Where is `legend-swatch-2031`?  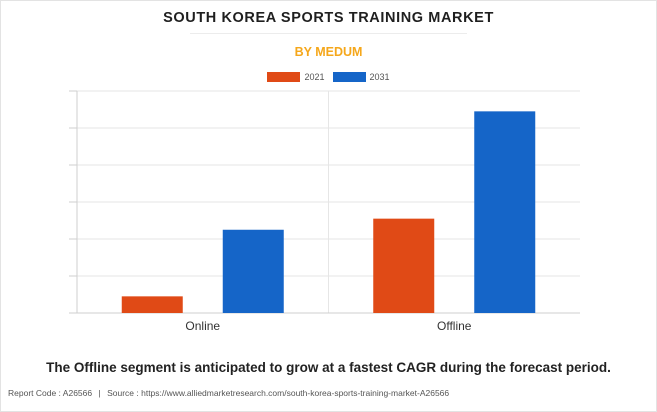
legend-swatch-2031 is located at coordinates (349, 77).